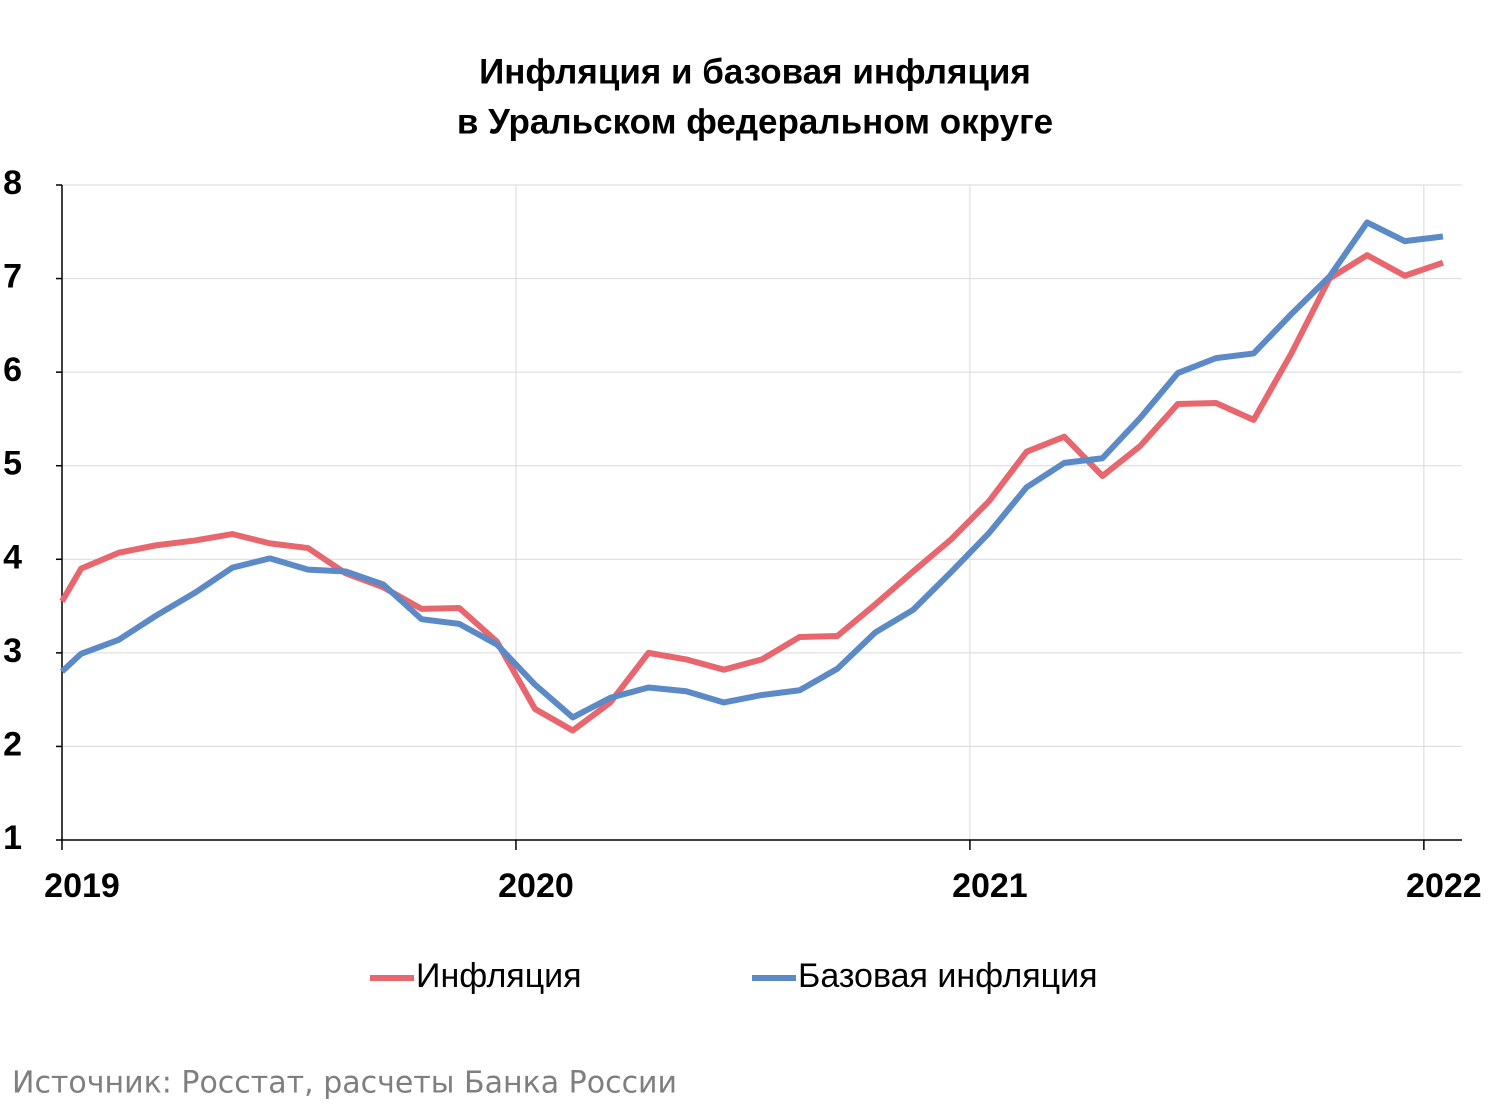  Describe the element at coordinates (12, 744) in the screenshot. I see `y-tick-label: 2` at that location.